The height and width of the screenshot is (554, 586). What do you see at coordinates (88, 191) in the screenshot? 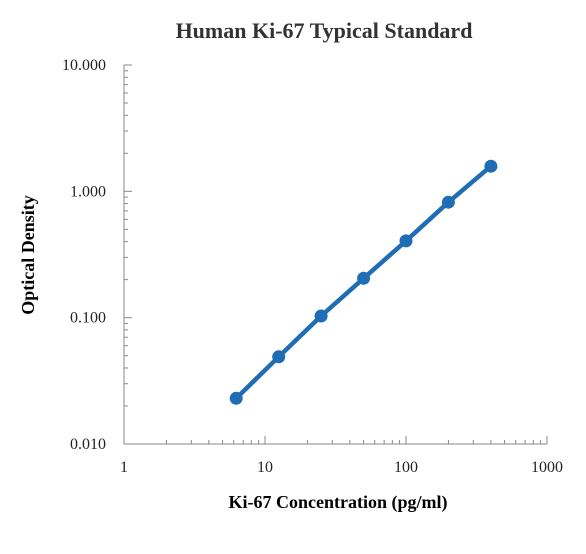
I see `y-tick-label: 1.000` at bounding box center [88, 191].